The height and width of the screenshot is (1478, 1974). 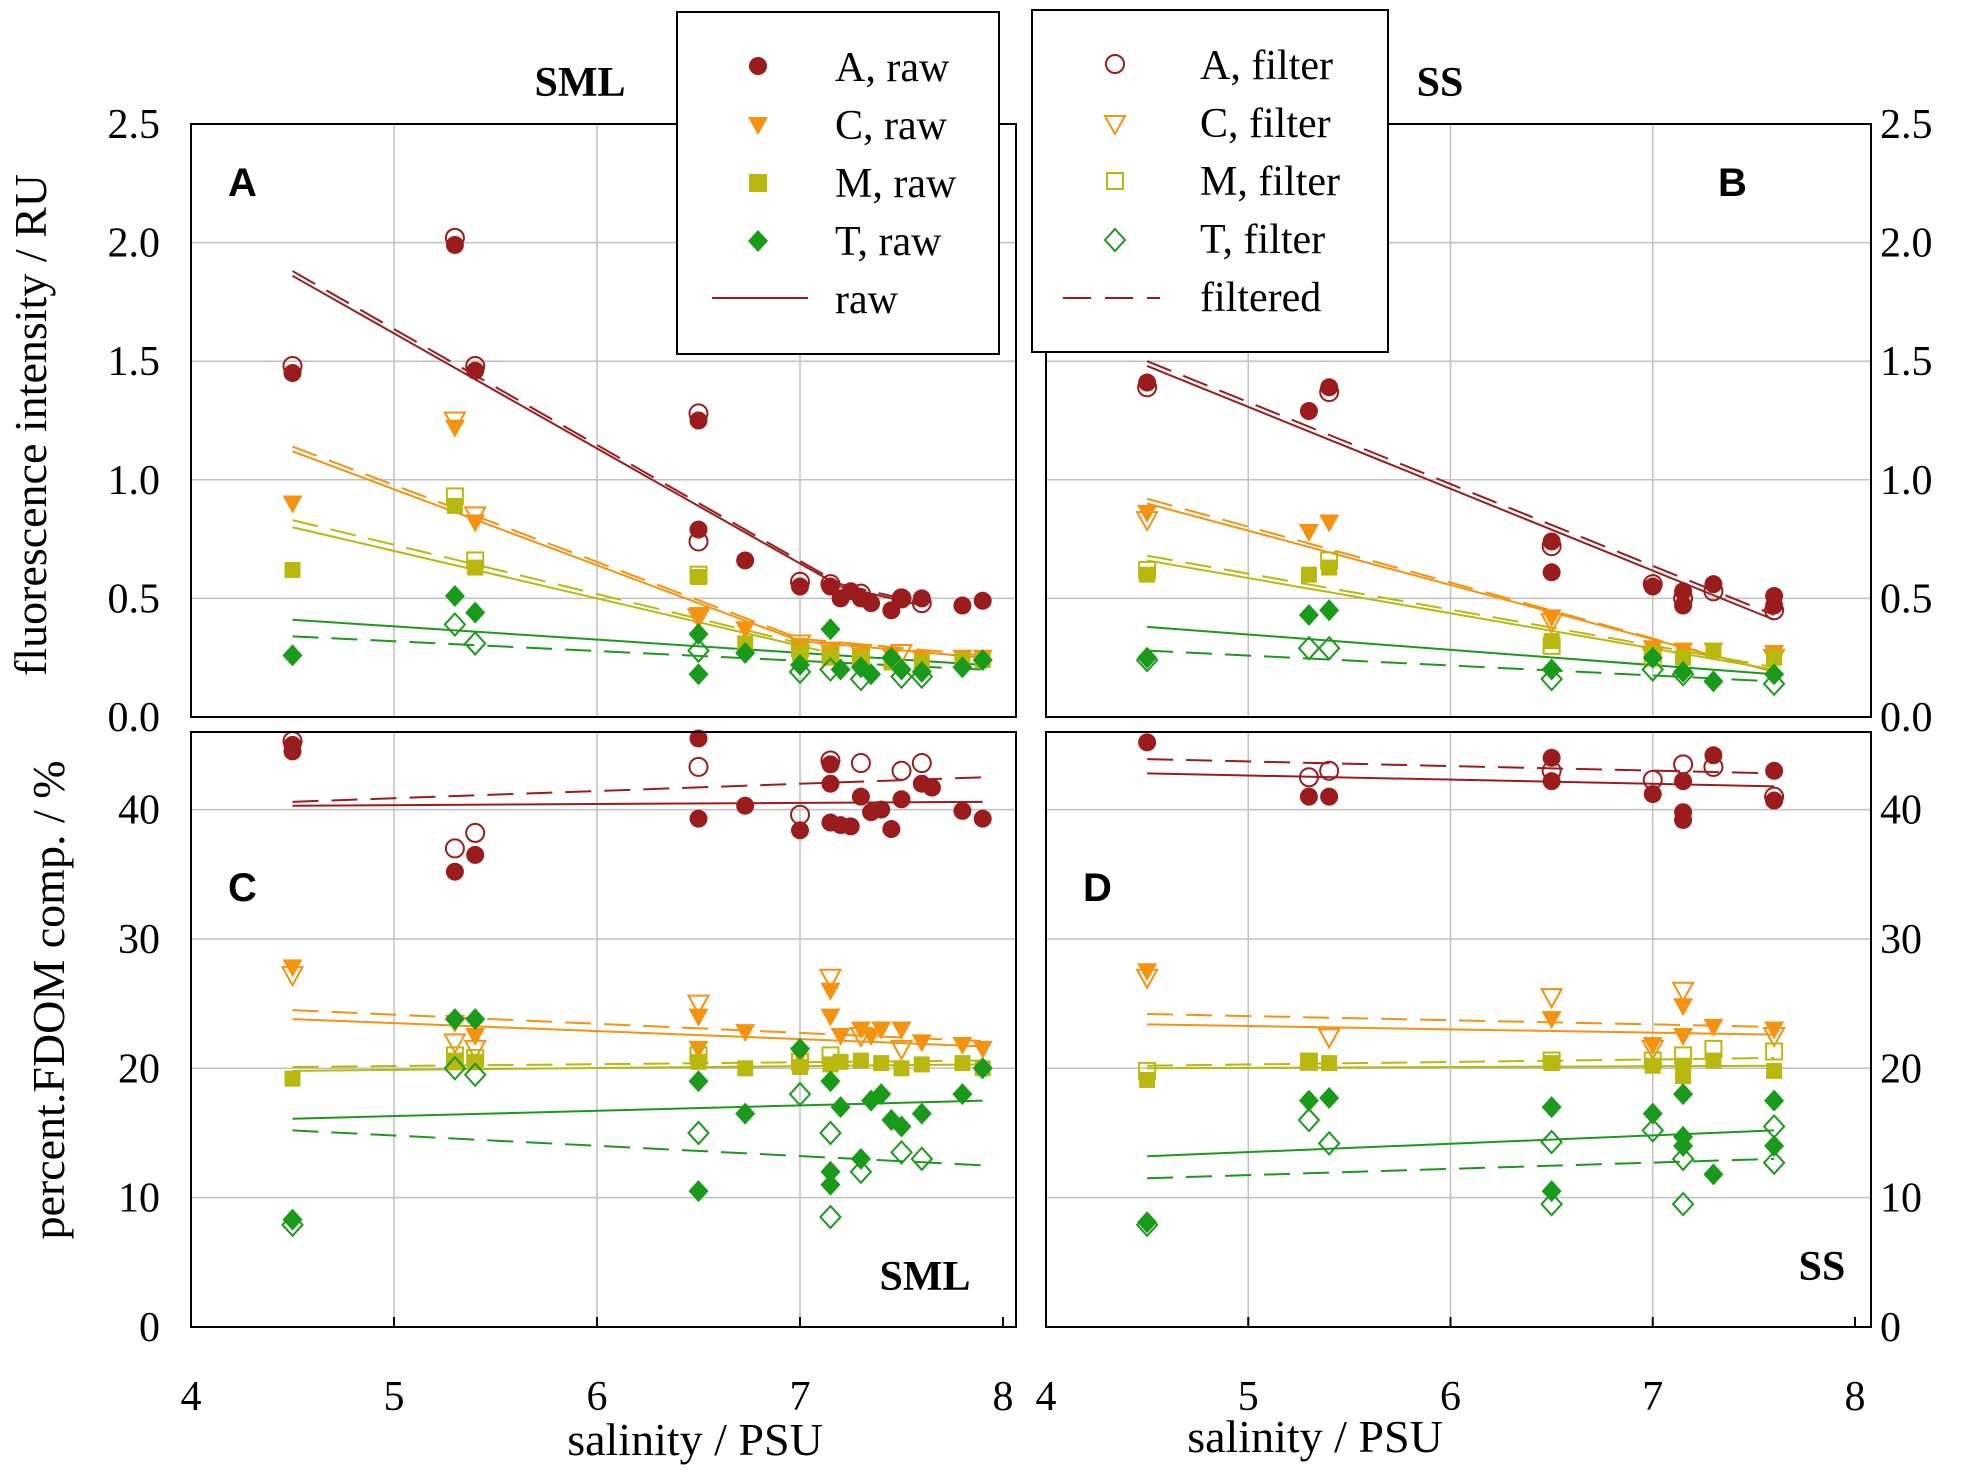 What do you see at coordinates (896, 184) in the screenshot?
I see `legend-label-m-raw: M, raw` at bounding box center [896, 184].